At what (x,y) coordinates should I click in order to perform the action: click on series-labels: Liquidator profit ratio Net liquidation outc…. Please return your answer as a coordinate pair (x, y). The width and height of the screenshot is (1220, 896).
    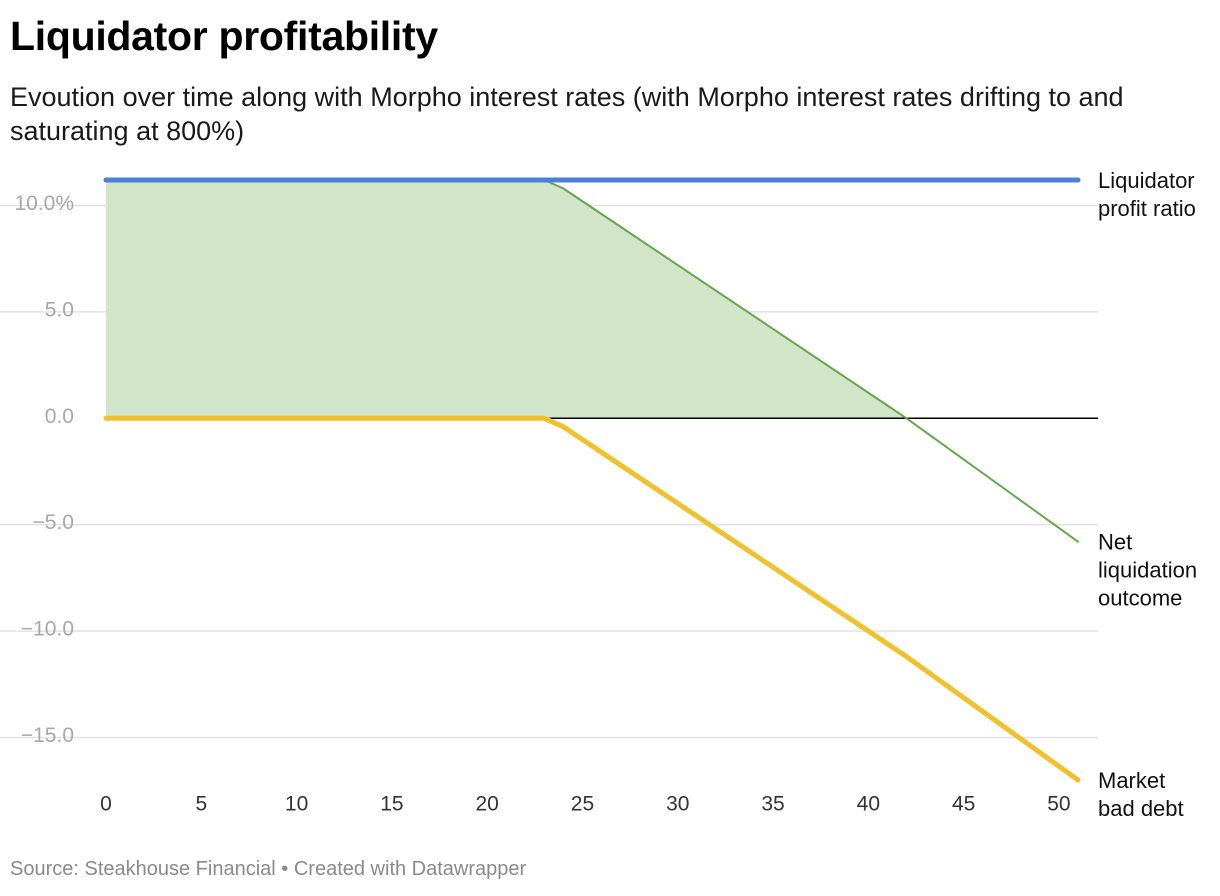
    Looking at the image, I should click on (1147, 494).